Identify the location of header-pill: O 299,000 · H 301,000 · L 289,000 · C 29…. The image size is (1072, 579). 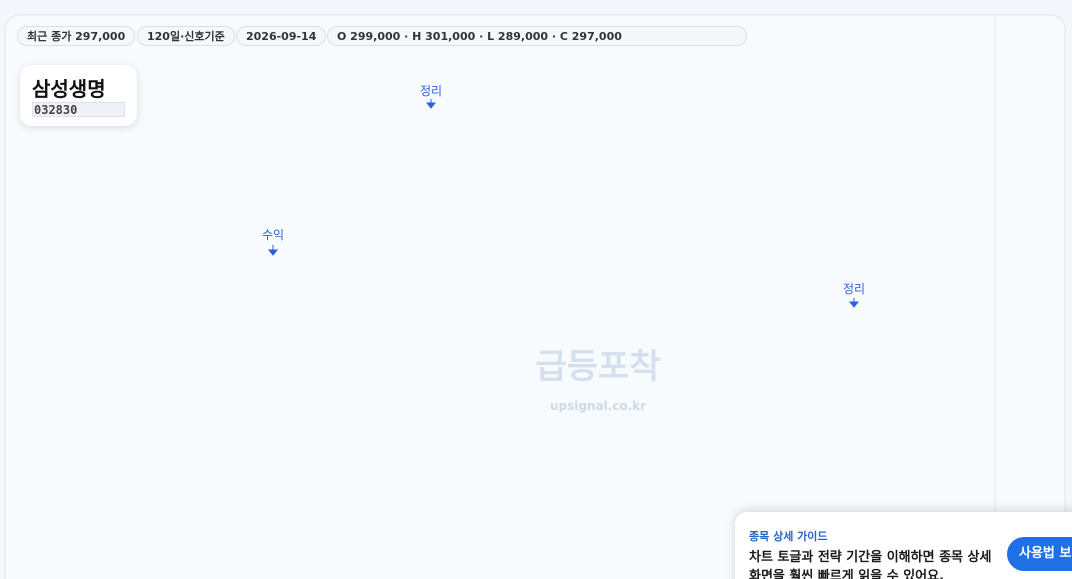
(537, 36).